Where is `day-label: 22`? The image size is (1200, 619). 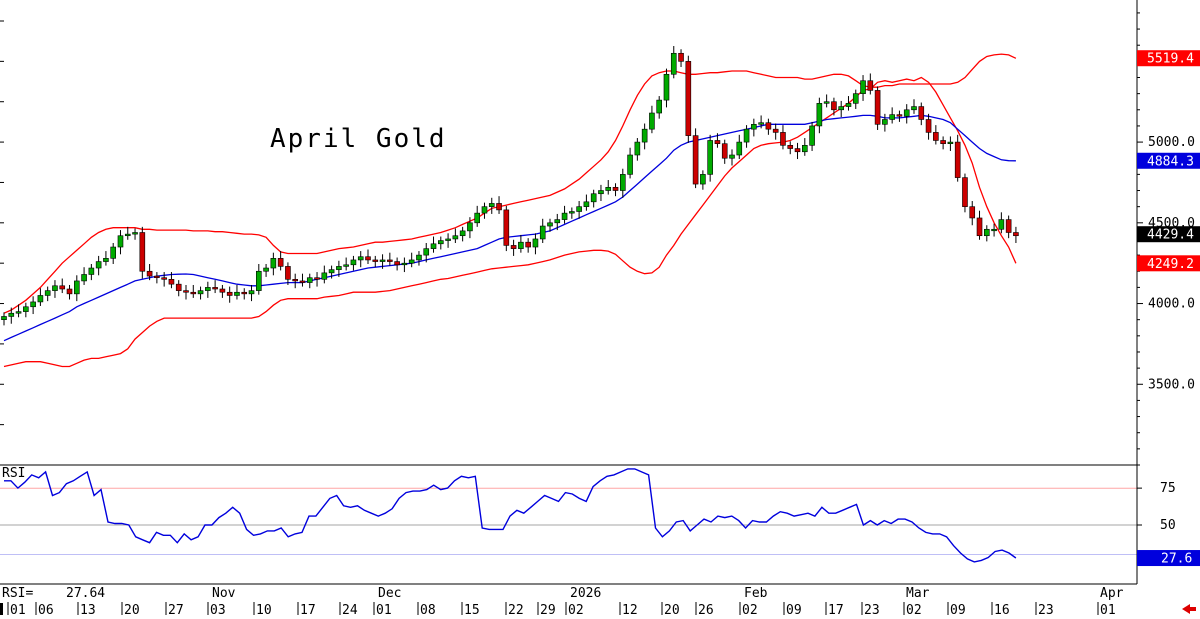
day-label: 22 is located at coordinates (516, 610).